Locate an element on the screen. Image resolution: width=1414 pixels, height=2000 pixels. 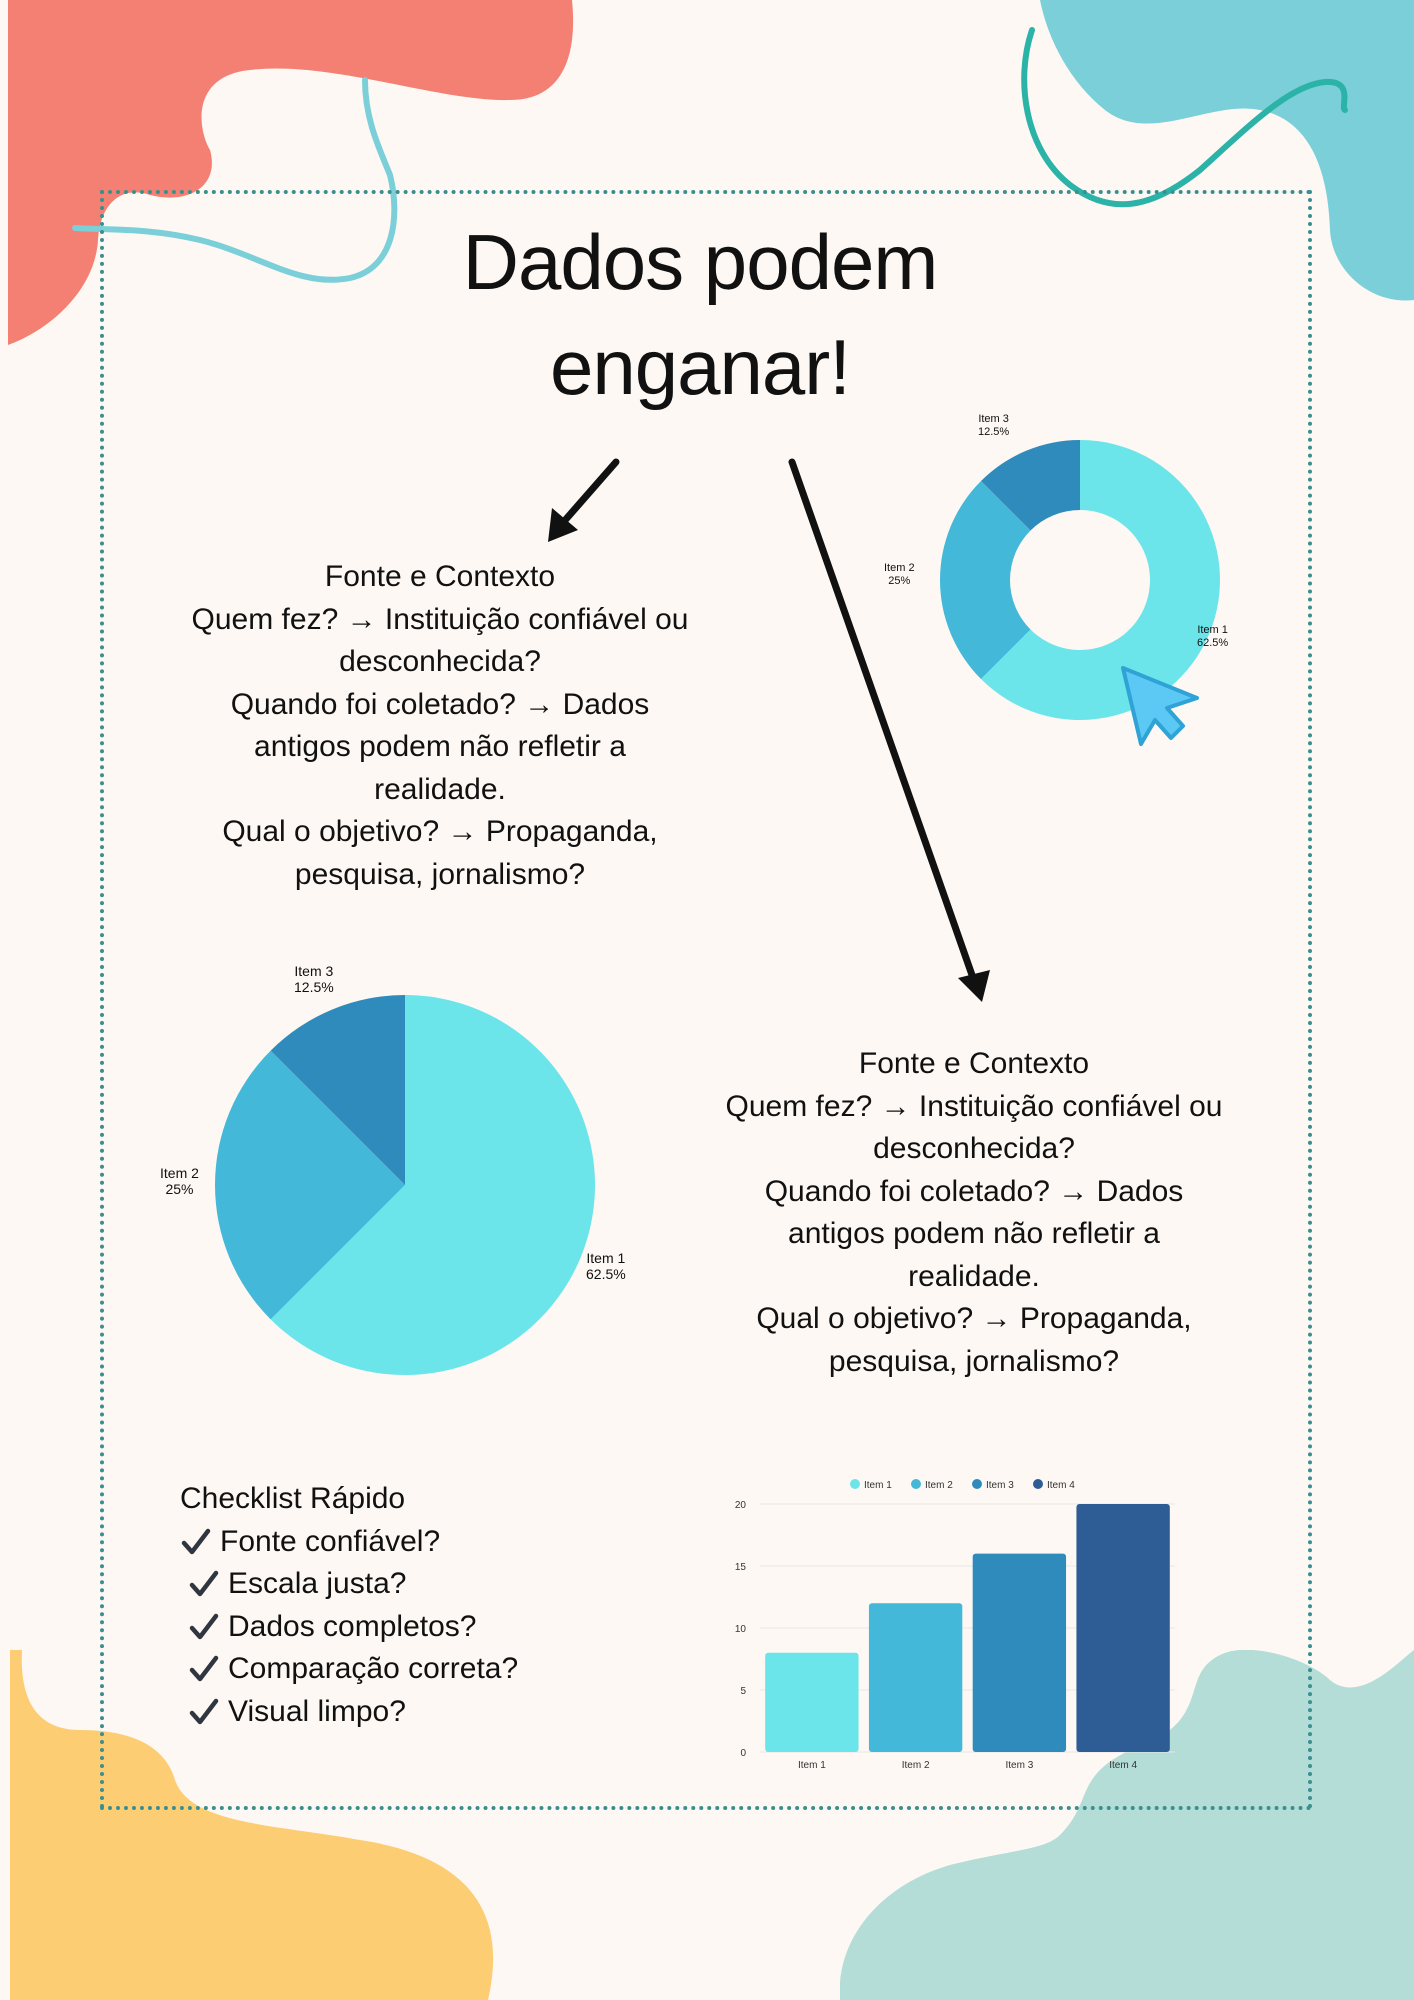
pie-label-item1: Item 1 62.5% is located at coordinates (606, 1266).